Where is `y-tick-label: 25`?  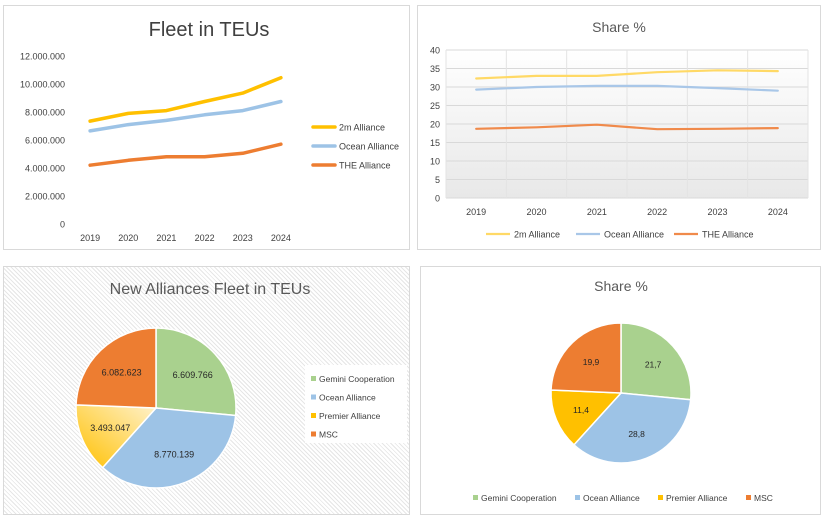 y-tick-label: 25 is located at coordinates (435, 106).